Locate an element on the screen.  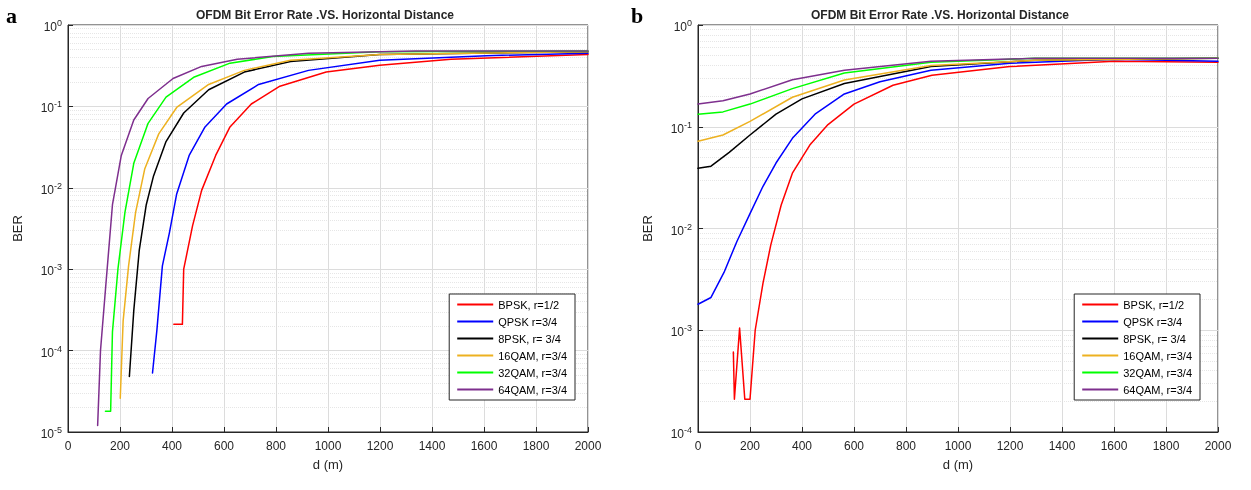
y-tick-label: 10$^{-5}$ is located at coordinates (51, 432).